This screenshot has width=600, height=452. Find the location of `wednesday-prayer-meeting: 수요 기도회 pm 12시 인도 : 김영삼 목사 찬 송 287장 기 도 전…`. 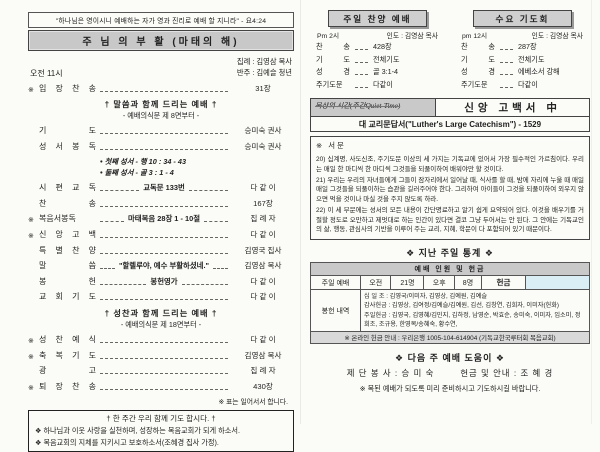

wednesday-prayer-meeting: 수요 기도회 pm 12시 인도 : 김영삼 목사 찬 송 287장 기 도 전… is located at coordinates (522, 51).